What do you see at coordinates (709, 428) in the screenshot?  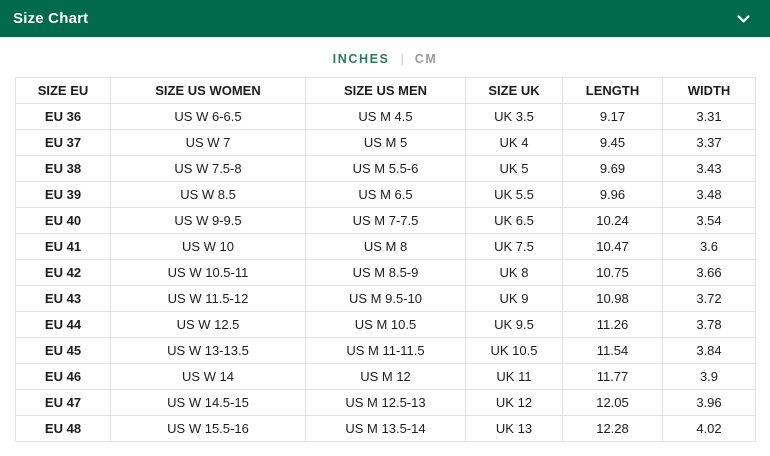 I see `cell-width: 4.02` at bounding box center [709, 428].